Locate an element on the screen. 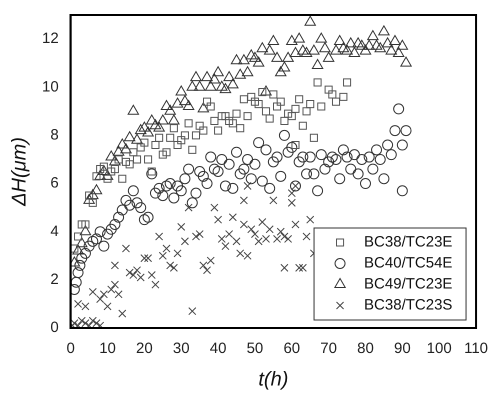 The image size is (494, 400). y-tick-label: 4 is located at coordinates (54, 231).